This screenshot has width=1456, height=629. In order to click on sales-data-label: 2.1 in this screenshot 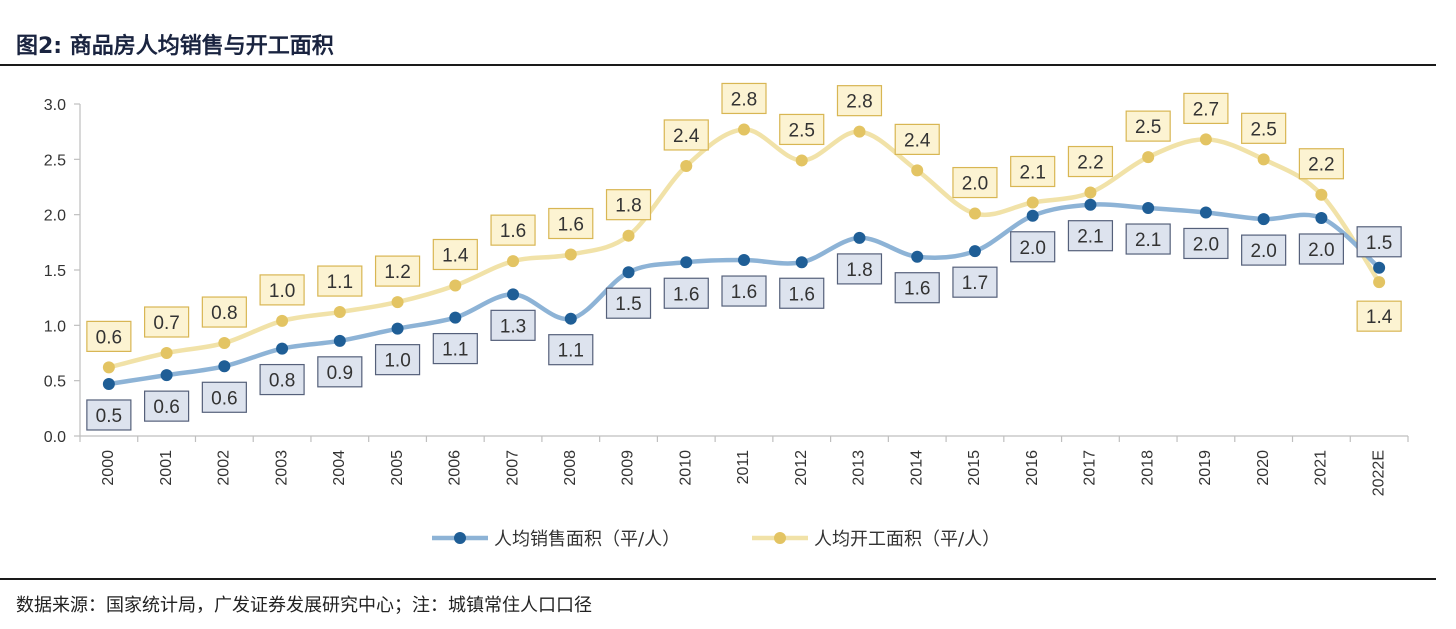, I will do `click(1090, 236)`.